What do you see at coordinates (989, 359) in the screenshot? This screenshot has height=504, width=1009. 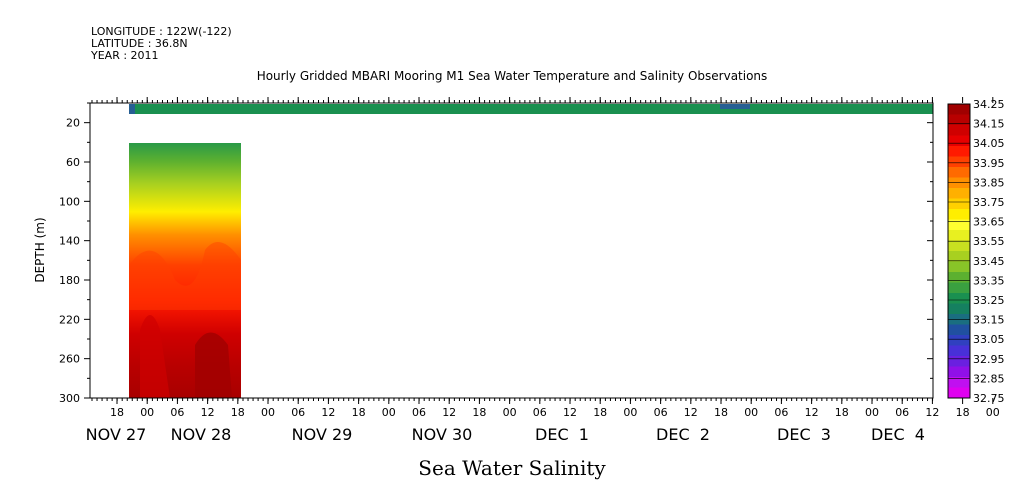 I see `colorbar-label: 32.95` at bounding box center [989, 359].